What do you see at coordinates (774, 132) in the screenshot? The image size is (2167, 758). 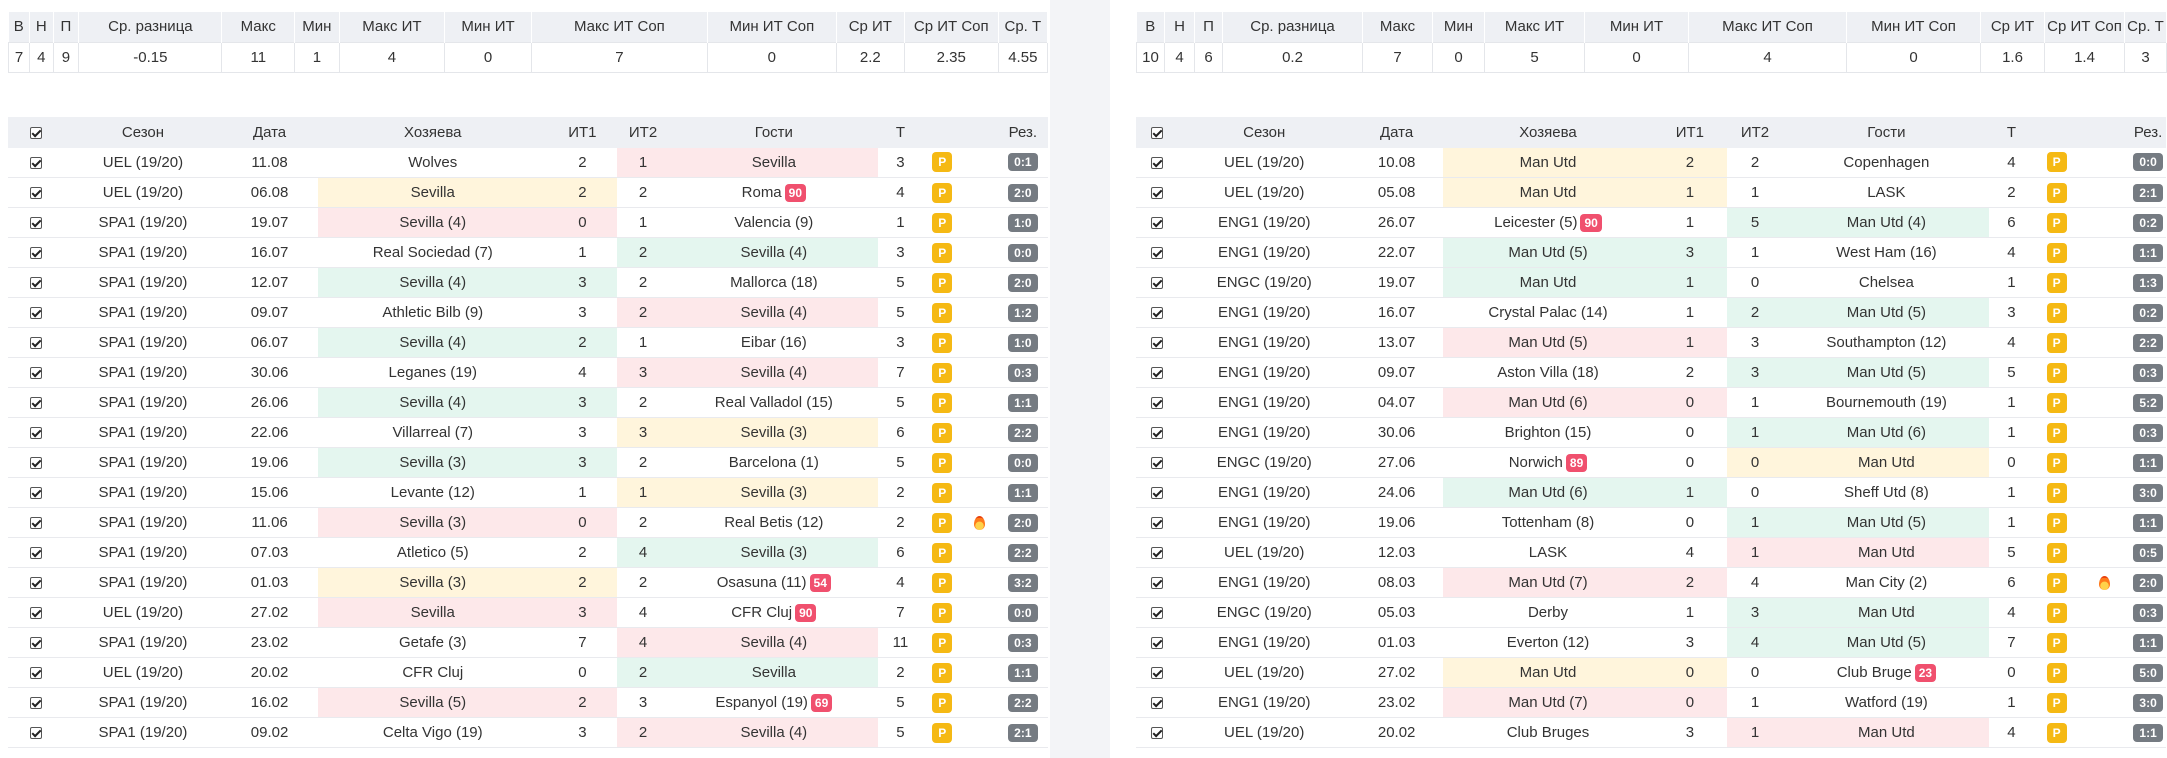 I see `header-away: Гости` at bounding box center [774, 132].